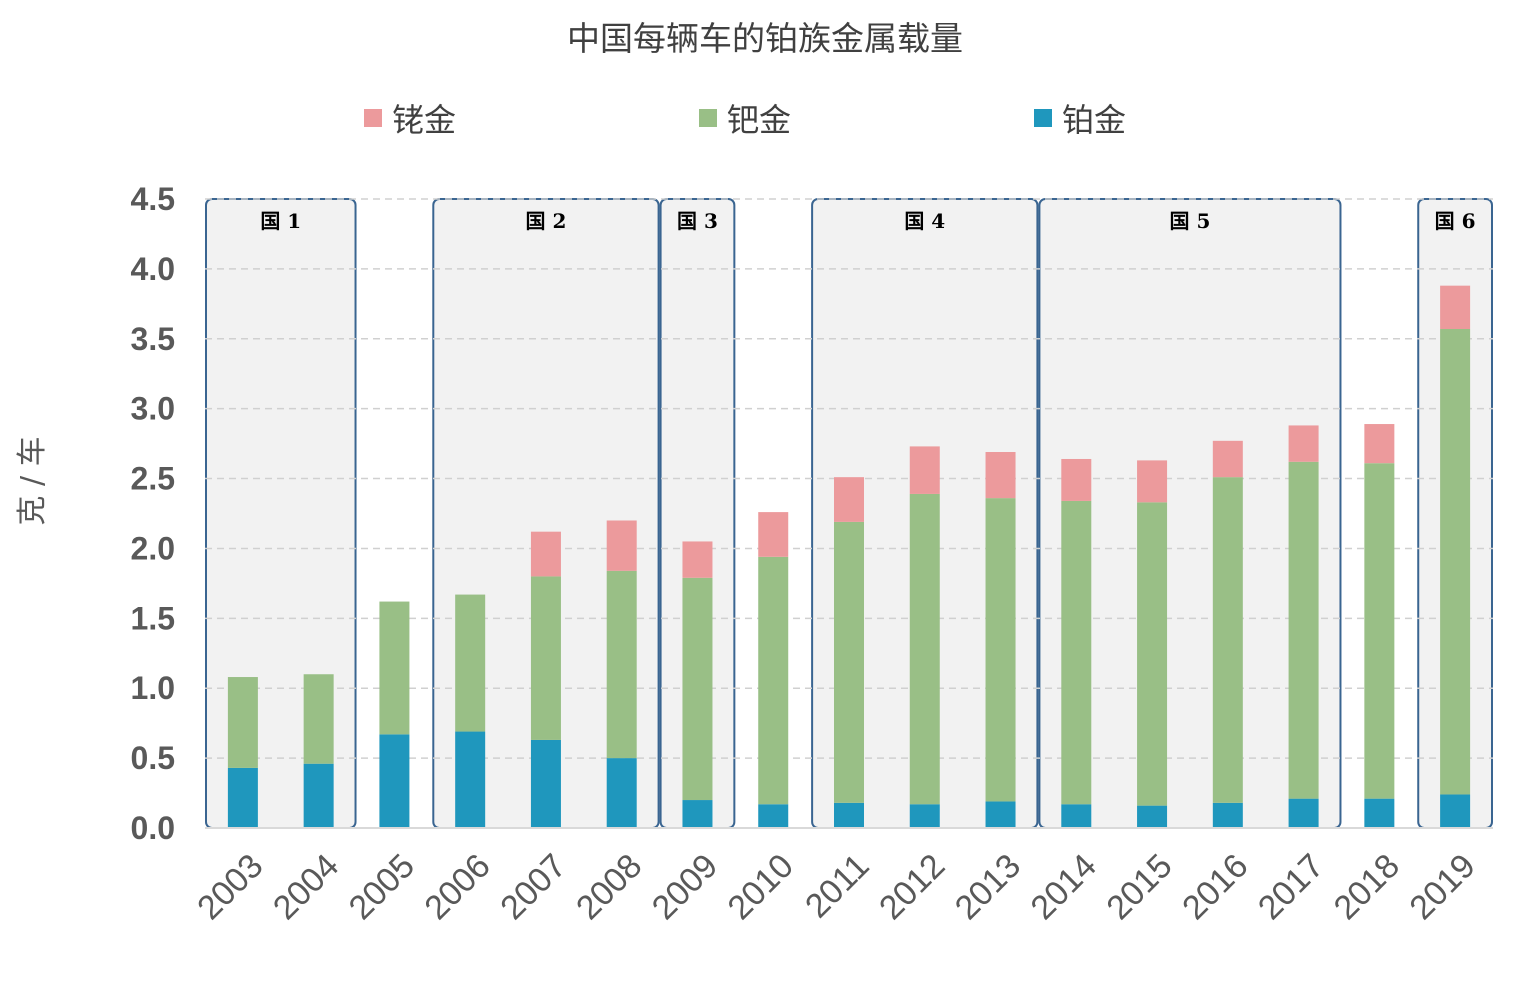 This screenshot has height=996, width=1525. I want to click on bar-palladium-2009, so click(697, 689).